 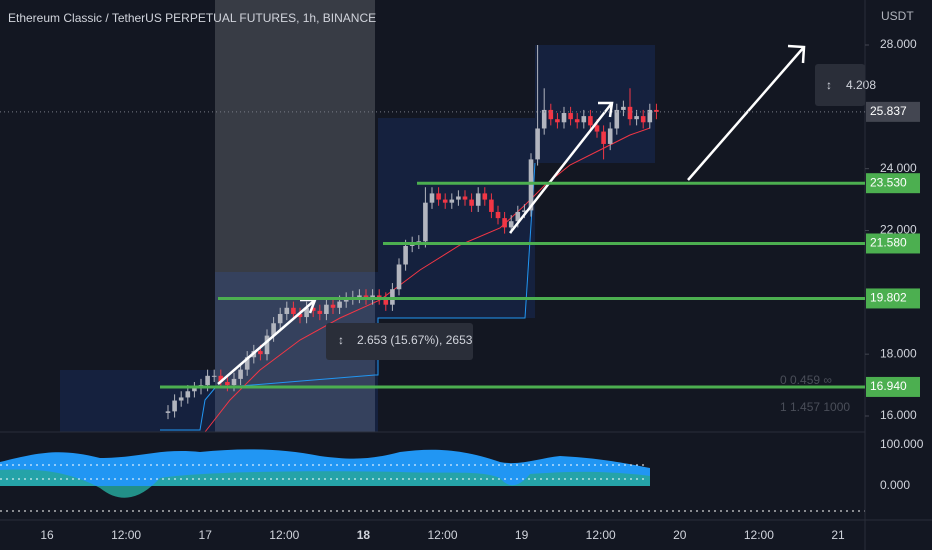 What do you see at coordinates (522, 535) in the screenshot?
I see `x-tick-label: 19` at bounding box center [522, 535].